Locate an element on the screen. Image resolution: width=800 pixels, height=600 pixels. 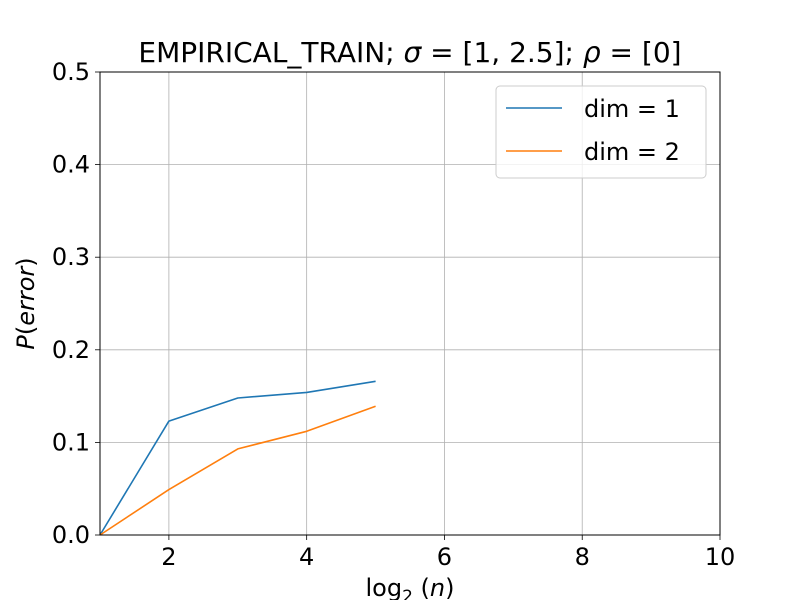
y-tick-label: 0.4 is located at coordinates (71, 165).